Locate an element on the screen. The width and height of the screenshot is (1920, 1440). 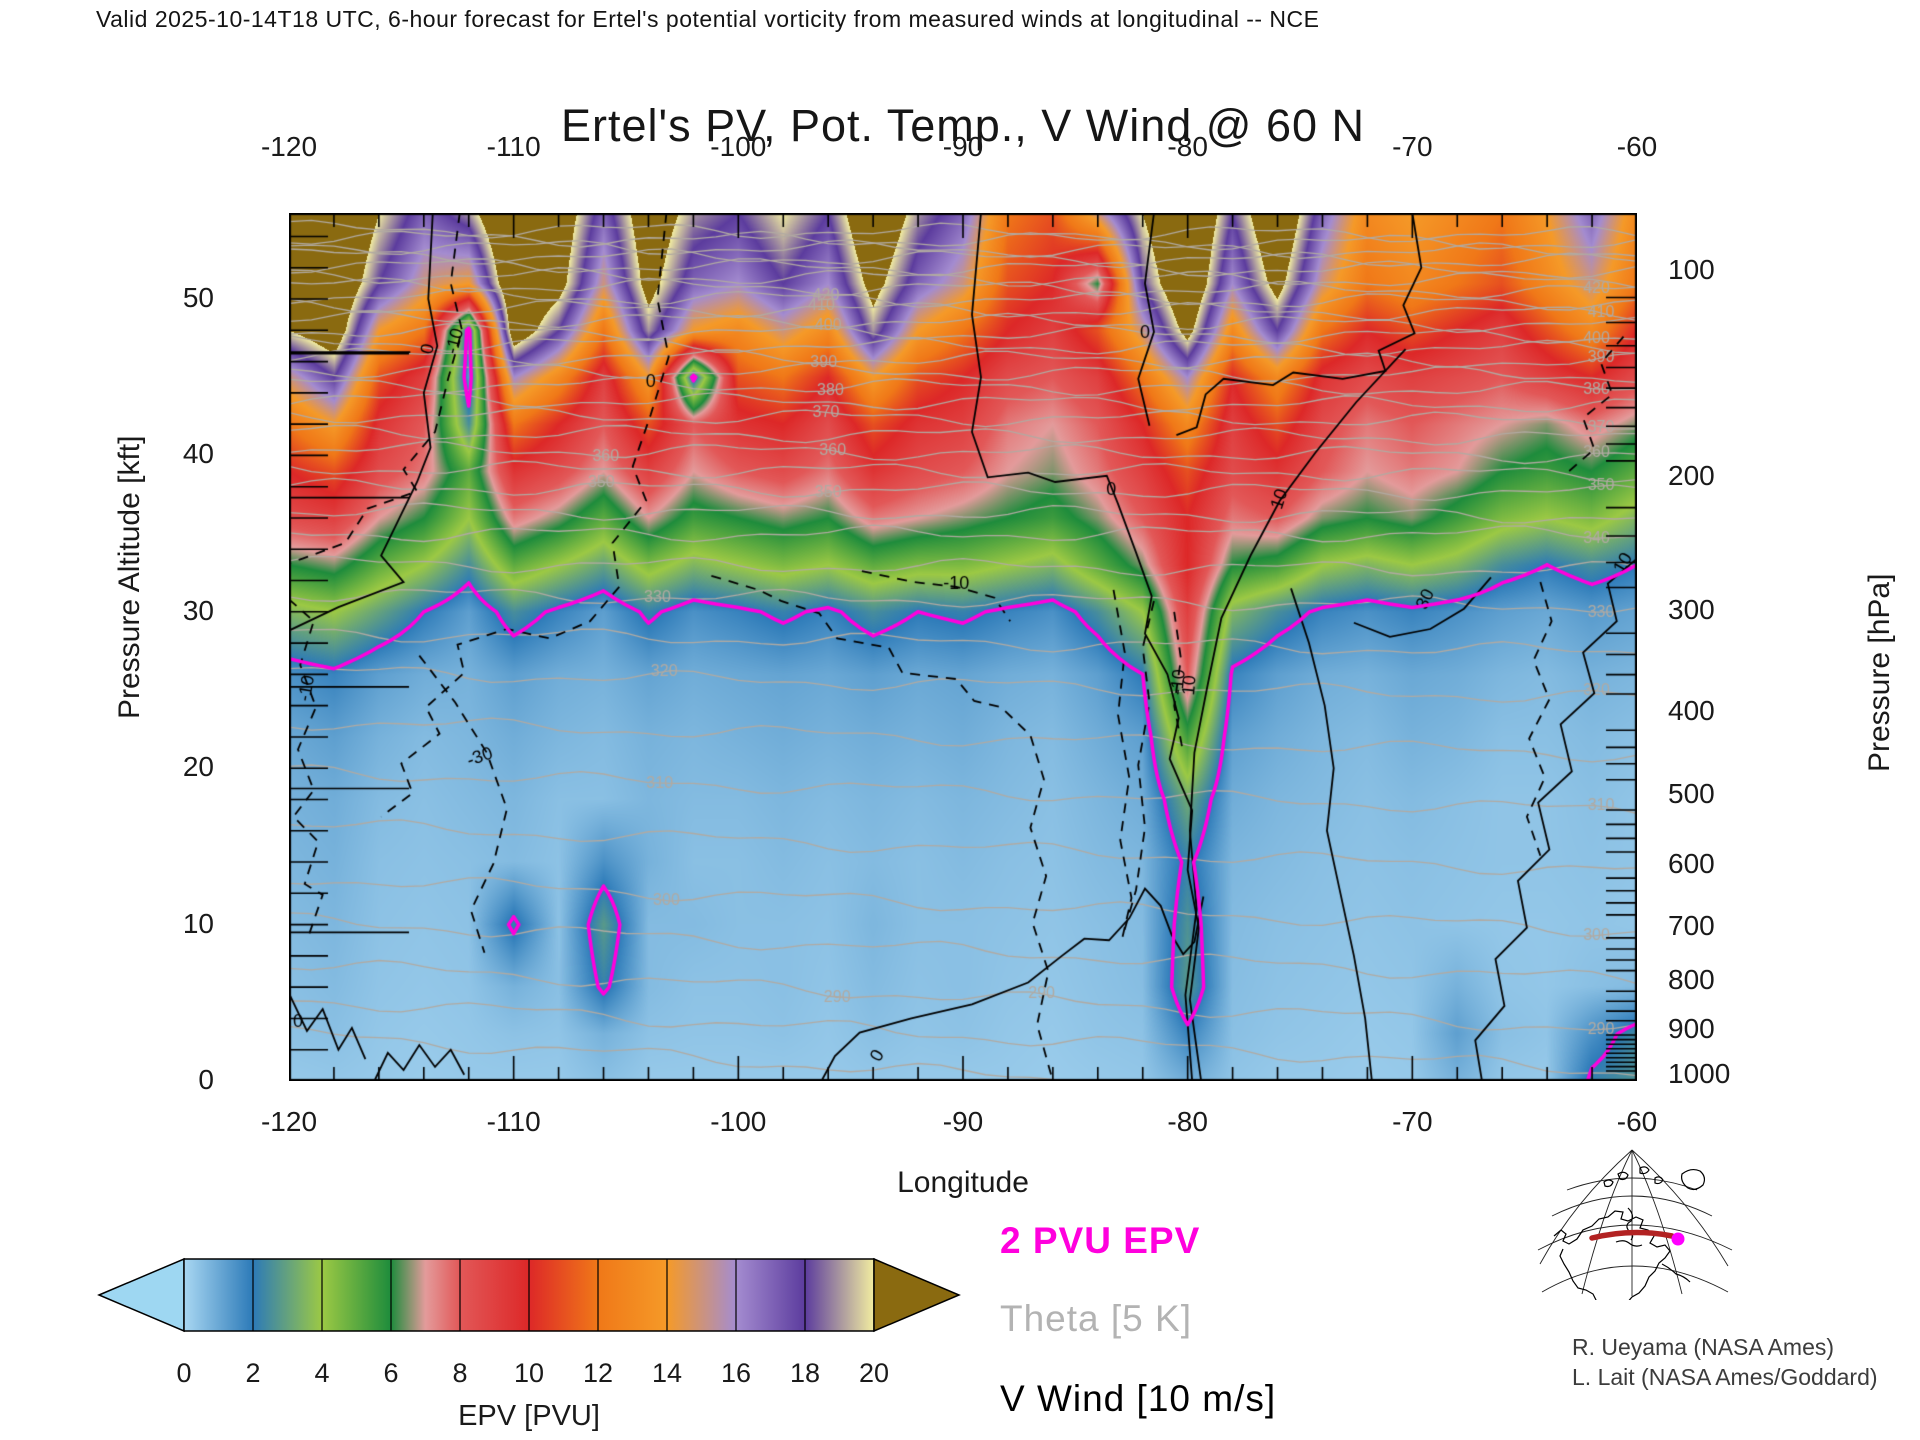
colorbar-under-arrow is located at coordinates (141, 1295).